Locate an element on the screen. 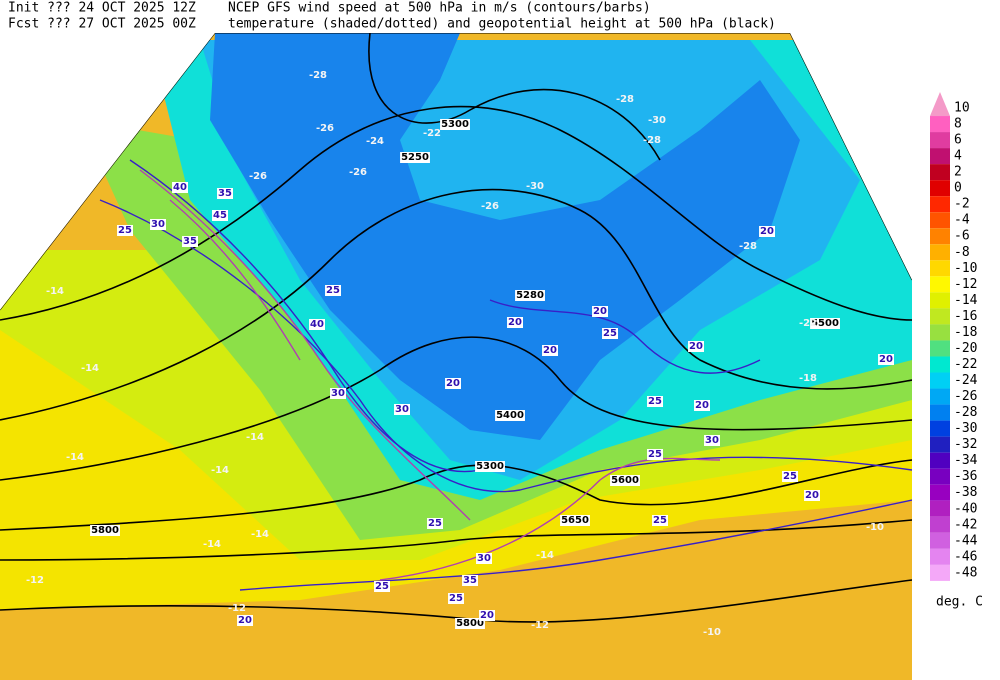 This screenshot has width=1000, height=680. temperature-label: -22 is located at coordinates (432, 133).